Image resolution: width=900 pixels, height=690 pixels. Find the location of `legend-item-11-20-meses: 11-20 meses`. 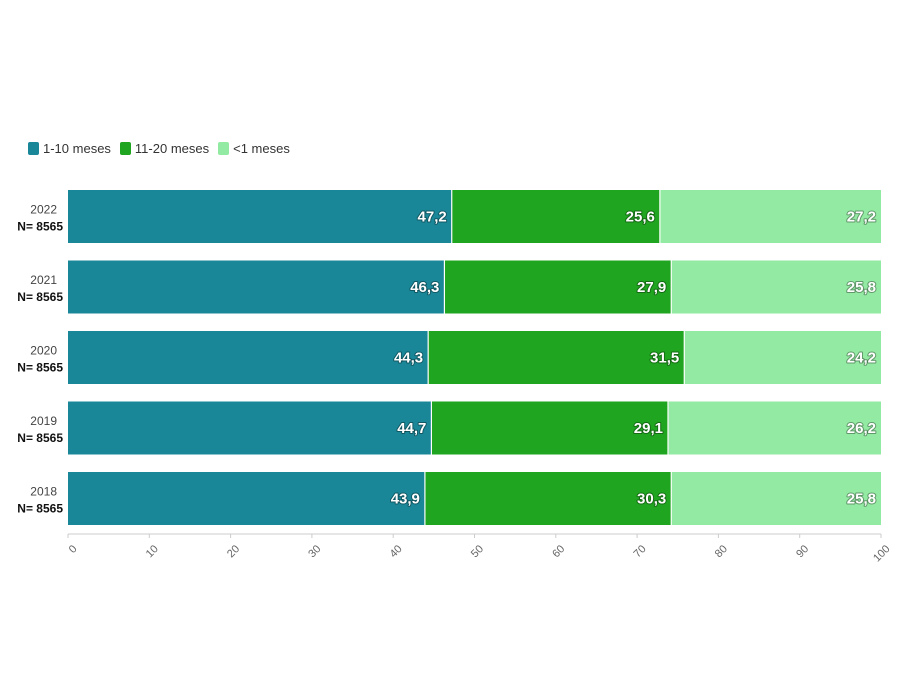

legend-item-11-20-meses: 11-20 meses is located at coordinates (164, 148).